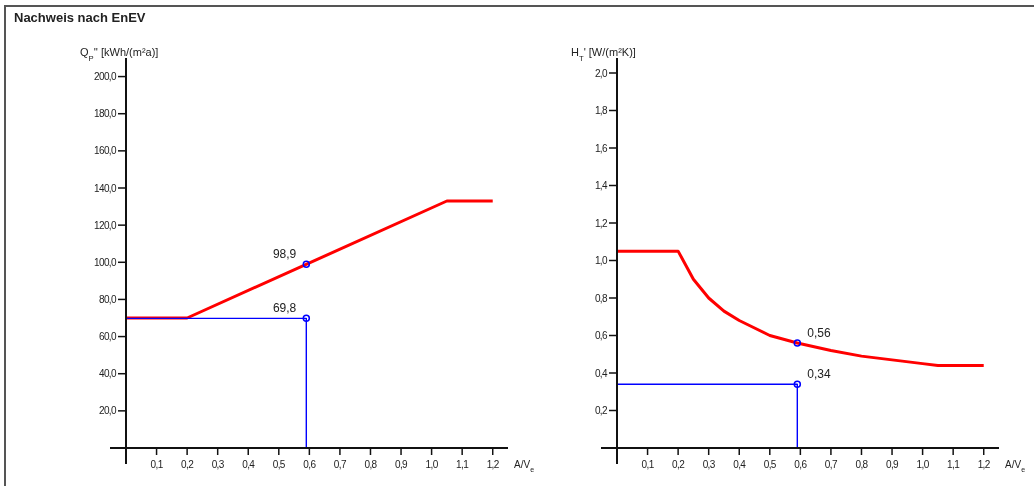 This screenshot has width=1034, height=486. Describe the element at coordinates (108, 411) in the screenshot. I see `y-tick-label: 20,0` at that location.